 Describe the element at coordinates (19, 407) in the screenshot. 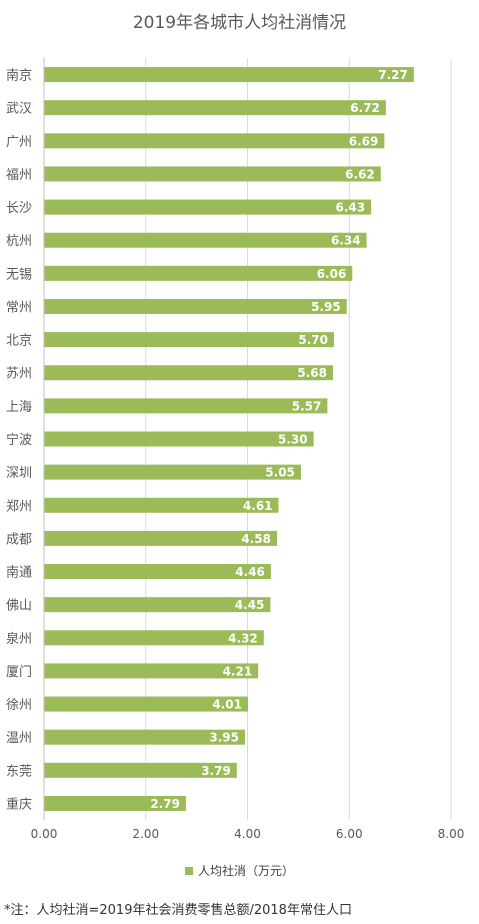

I see `category-label: 上海` at that location.